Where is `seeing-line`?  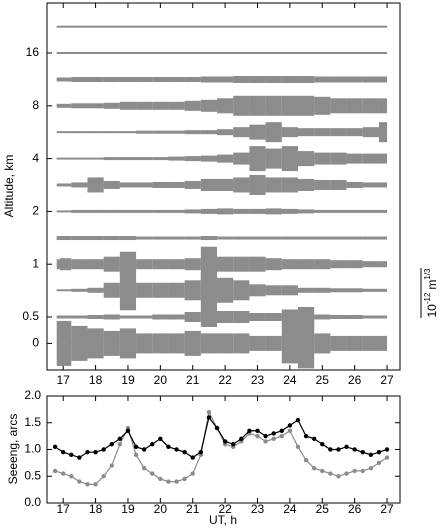 seeing-line is located at coordinates (221, 437).